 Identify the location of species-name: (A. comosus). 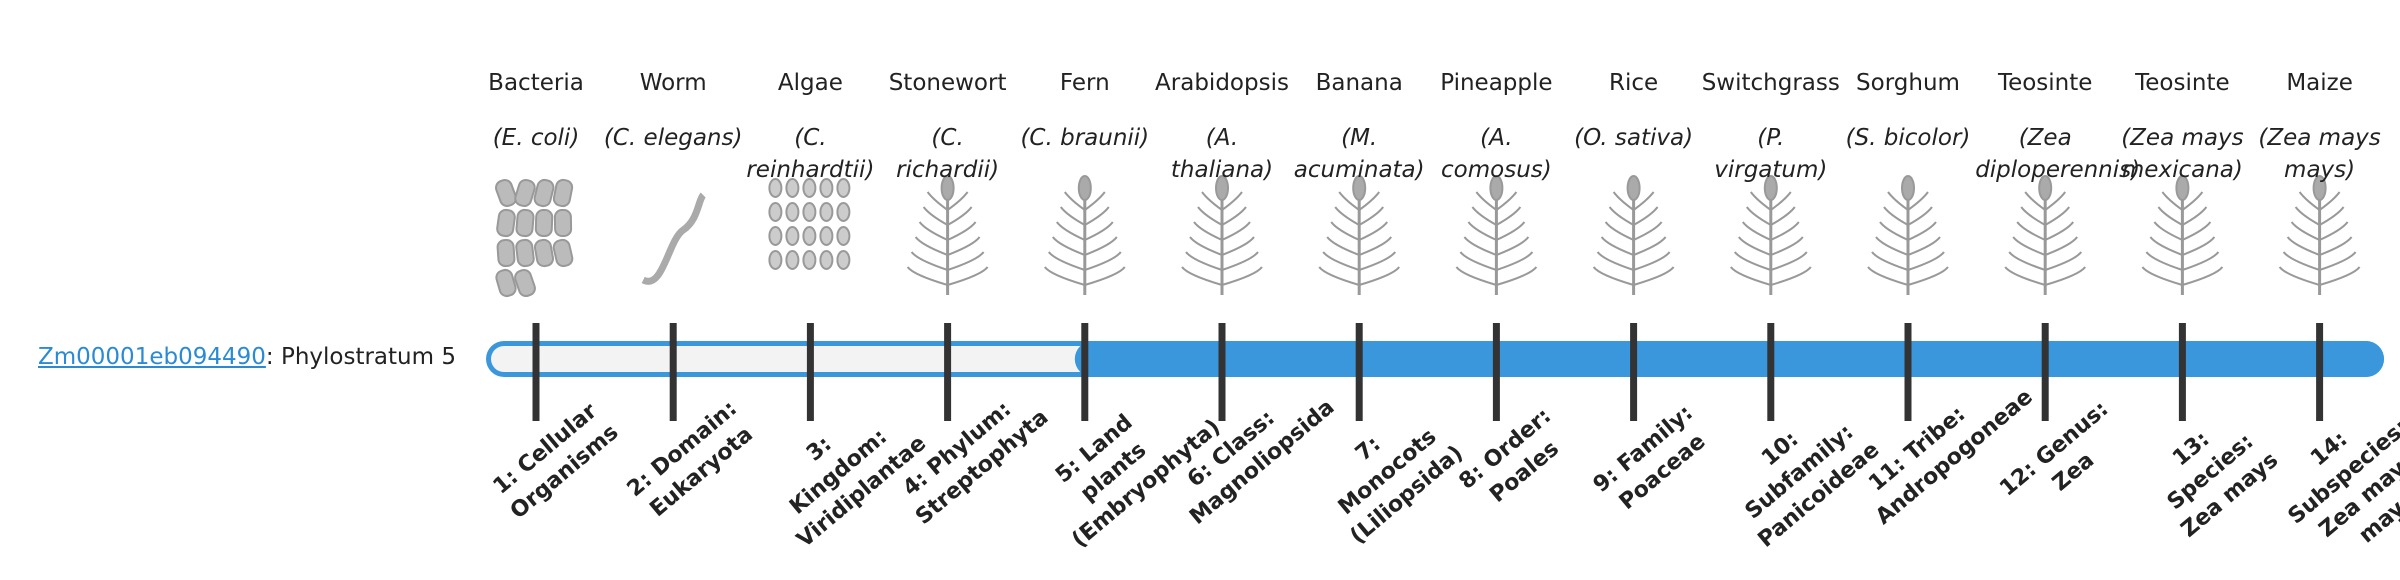
(1496, 154).